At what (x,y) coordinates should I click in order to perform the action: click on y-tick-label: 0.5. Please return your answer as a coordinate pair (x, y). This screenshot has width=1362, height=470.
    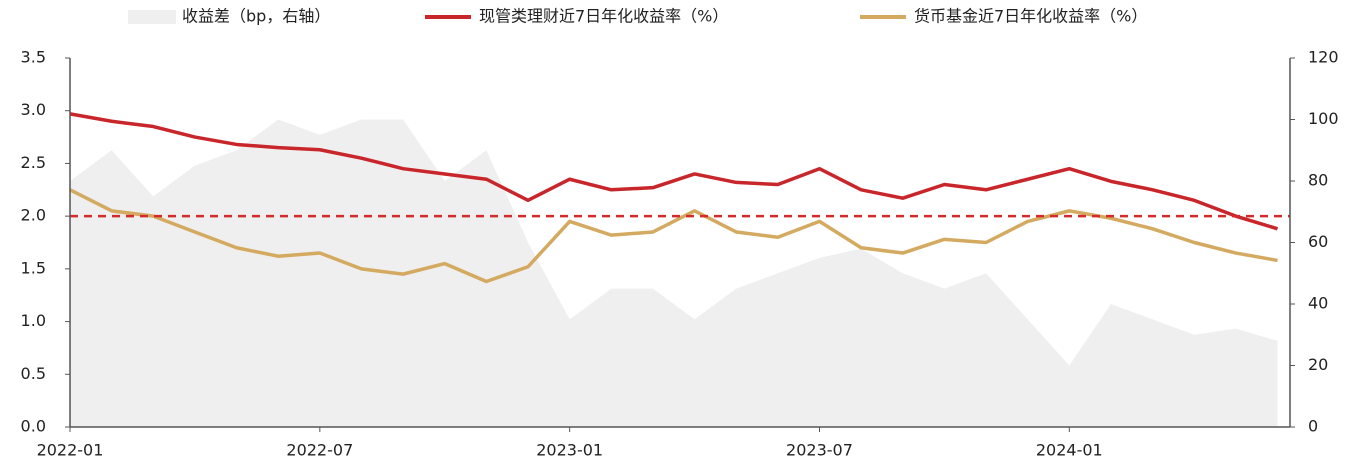
    Looking at the image, I should click on (33, 373).